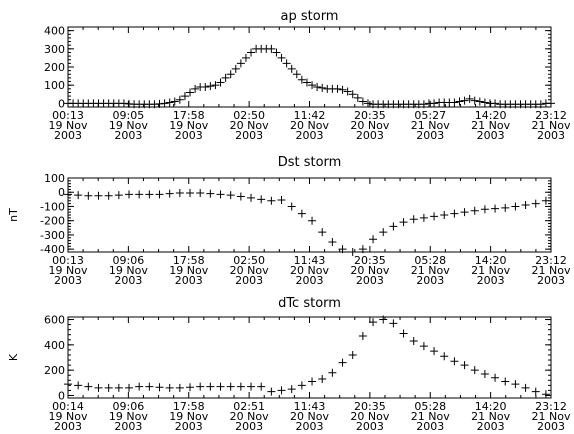  I want to click on y-tick-label: -100, so click(52, 206).